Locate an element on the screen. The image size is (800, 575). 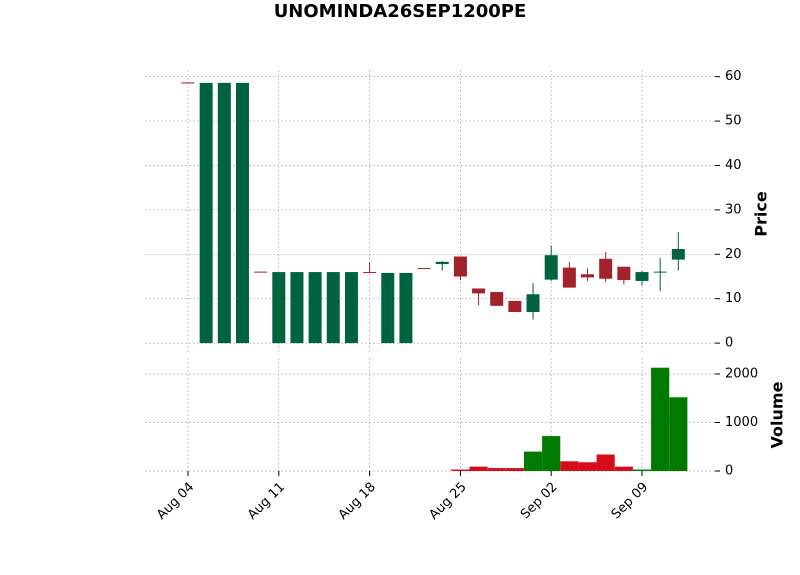
y-tick-label: 60 is located at coordinates (733, 76).